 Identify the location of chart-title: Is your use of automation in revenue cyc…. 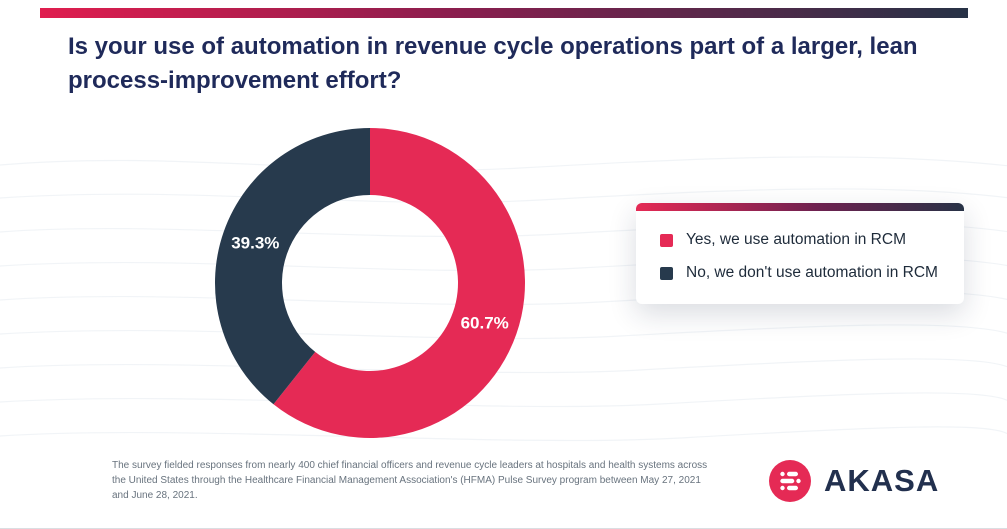
(493, 63).